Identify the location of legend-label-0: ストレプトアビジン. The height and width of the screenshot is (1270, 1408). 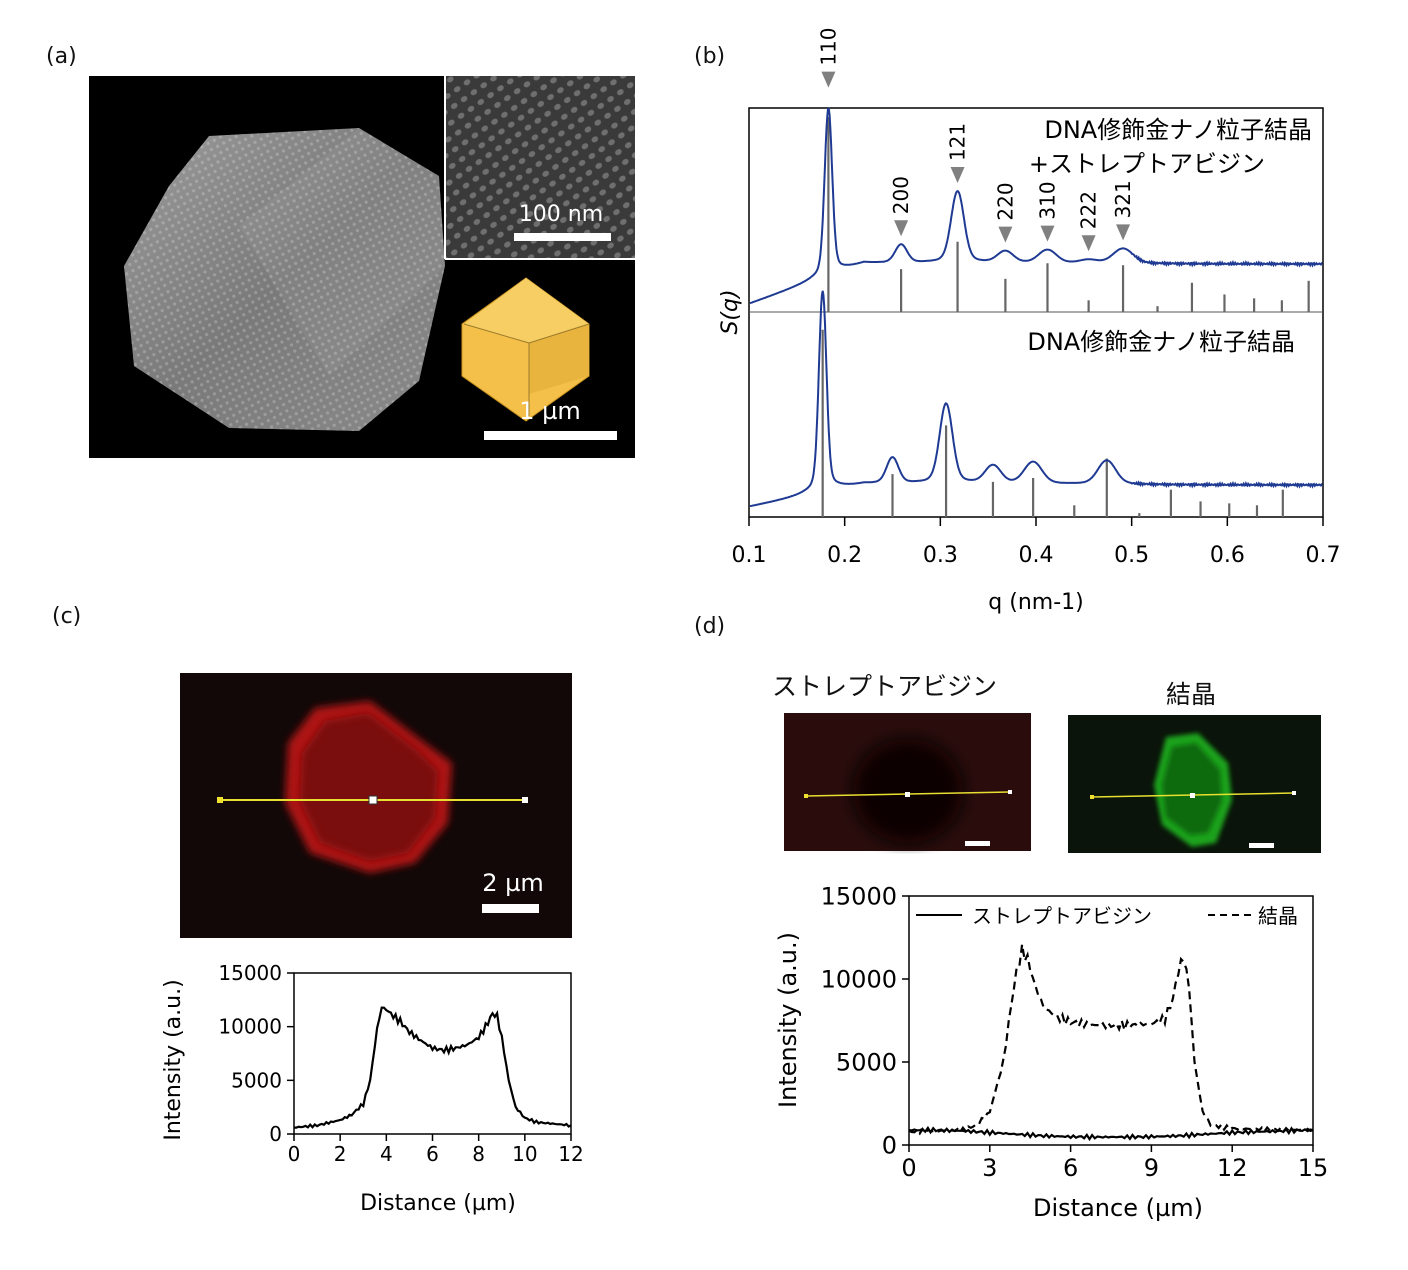
(1062, 916).